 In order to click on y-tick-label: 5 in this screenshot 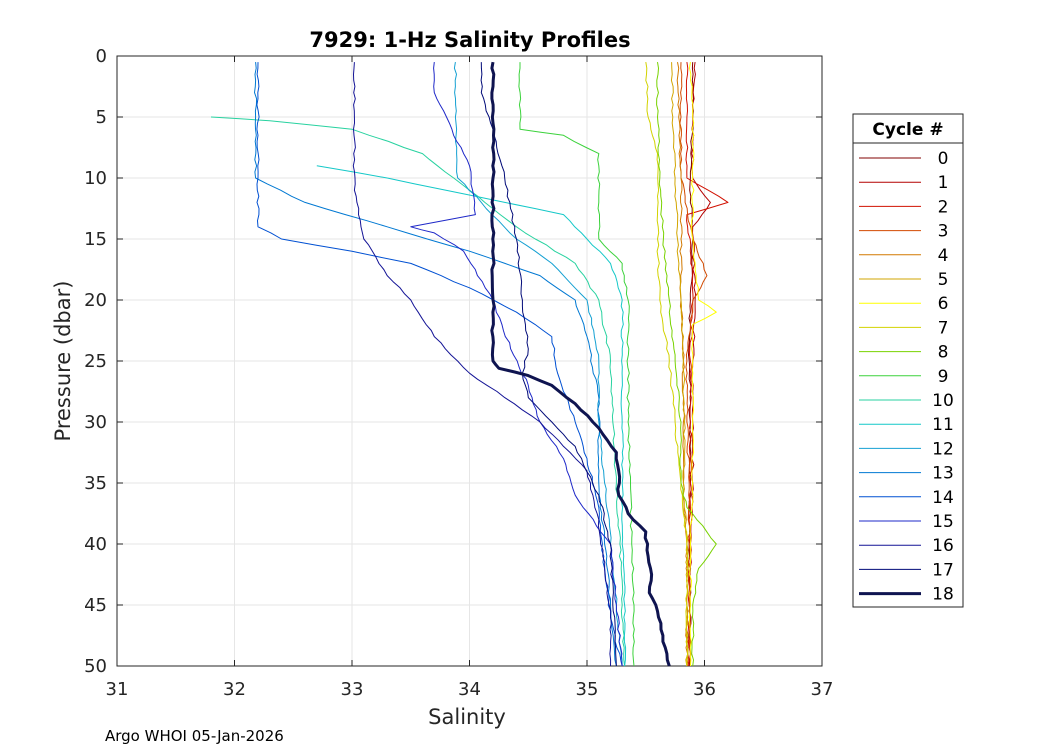, I will do `click(101, 117)`.